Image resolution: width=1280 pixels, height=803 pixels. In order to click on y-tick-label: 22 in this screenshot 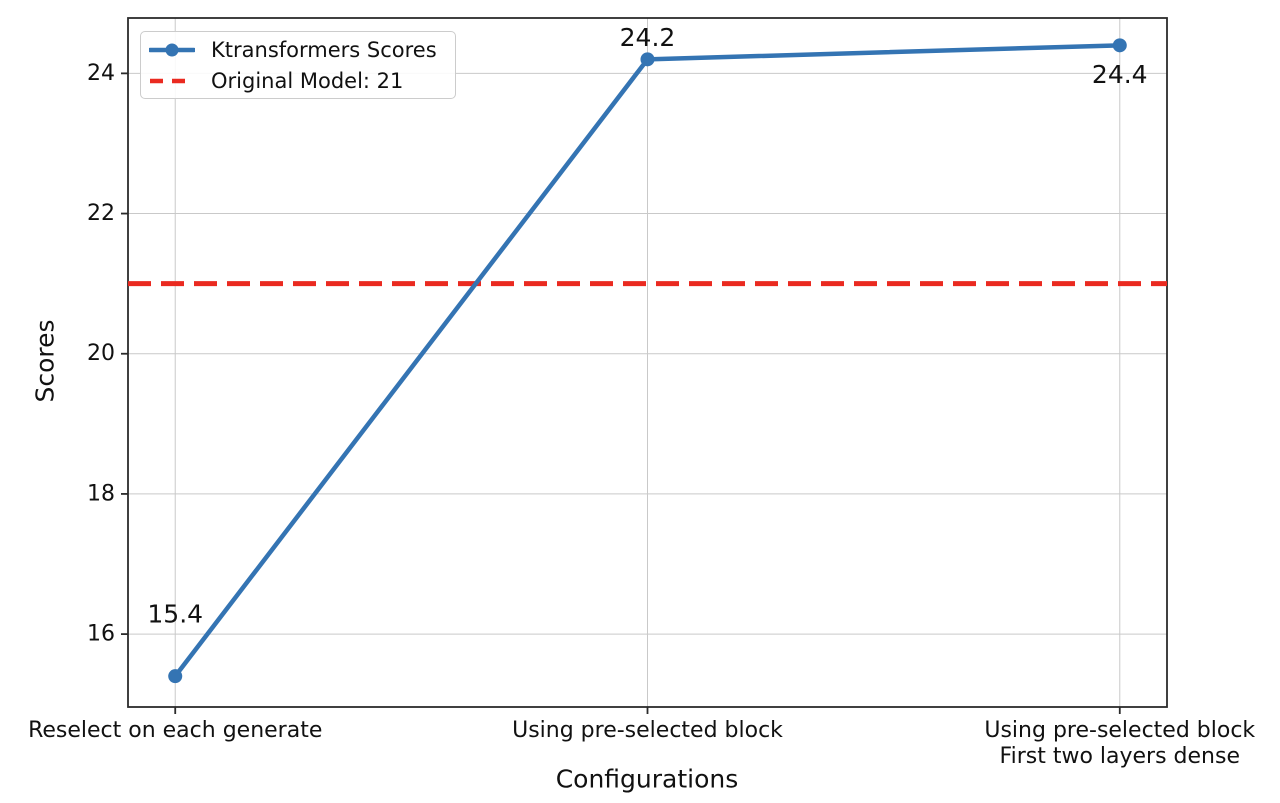, I will do `click(101, 213)`.